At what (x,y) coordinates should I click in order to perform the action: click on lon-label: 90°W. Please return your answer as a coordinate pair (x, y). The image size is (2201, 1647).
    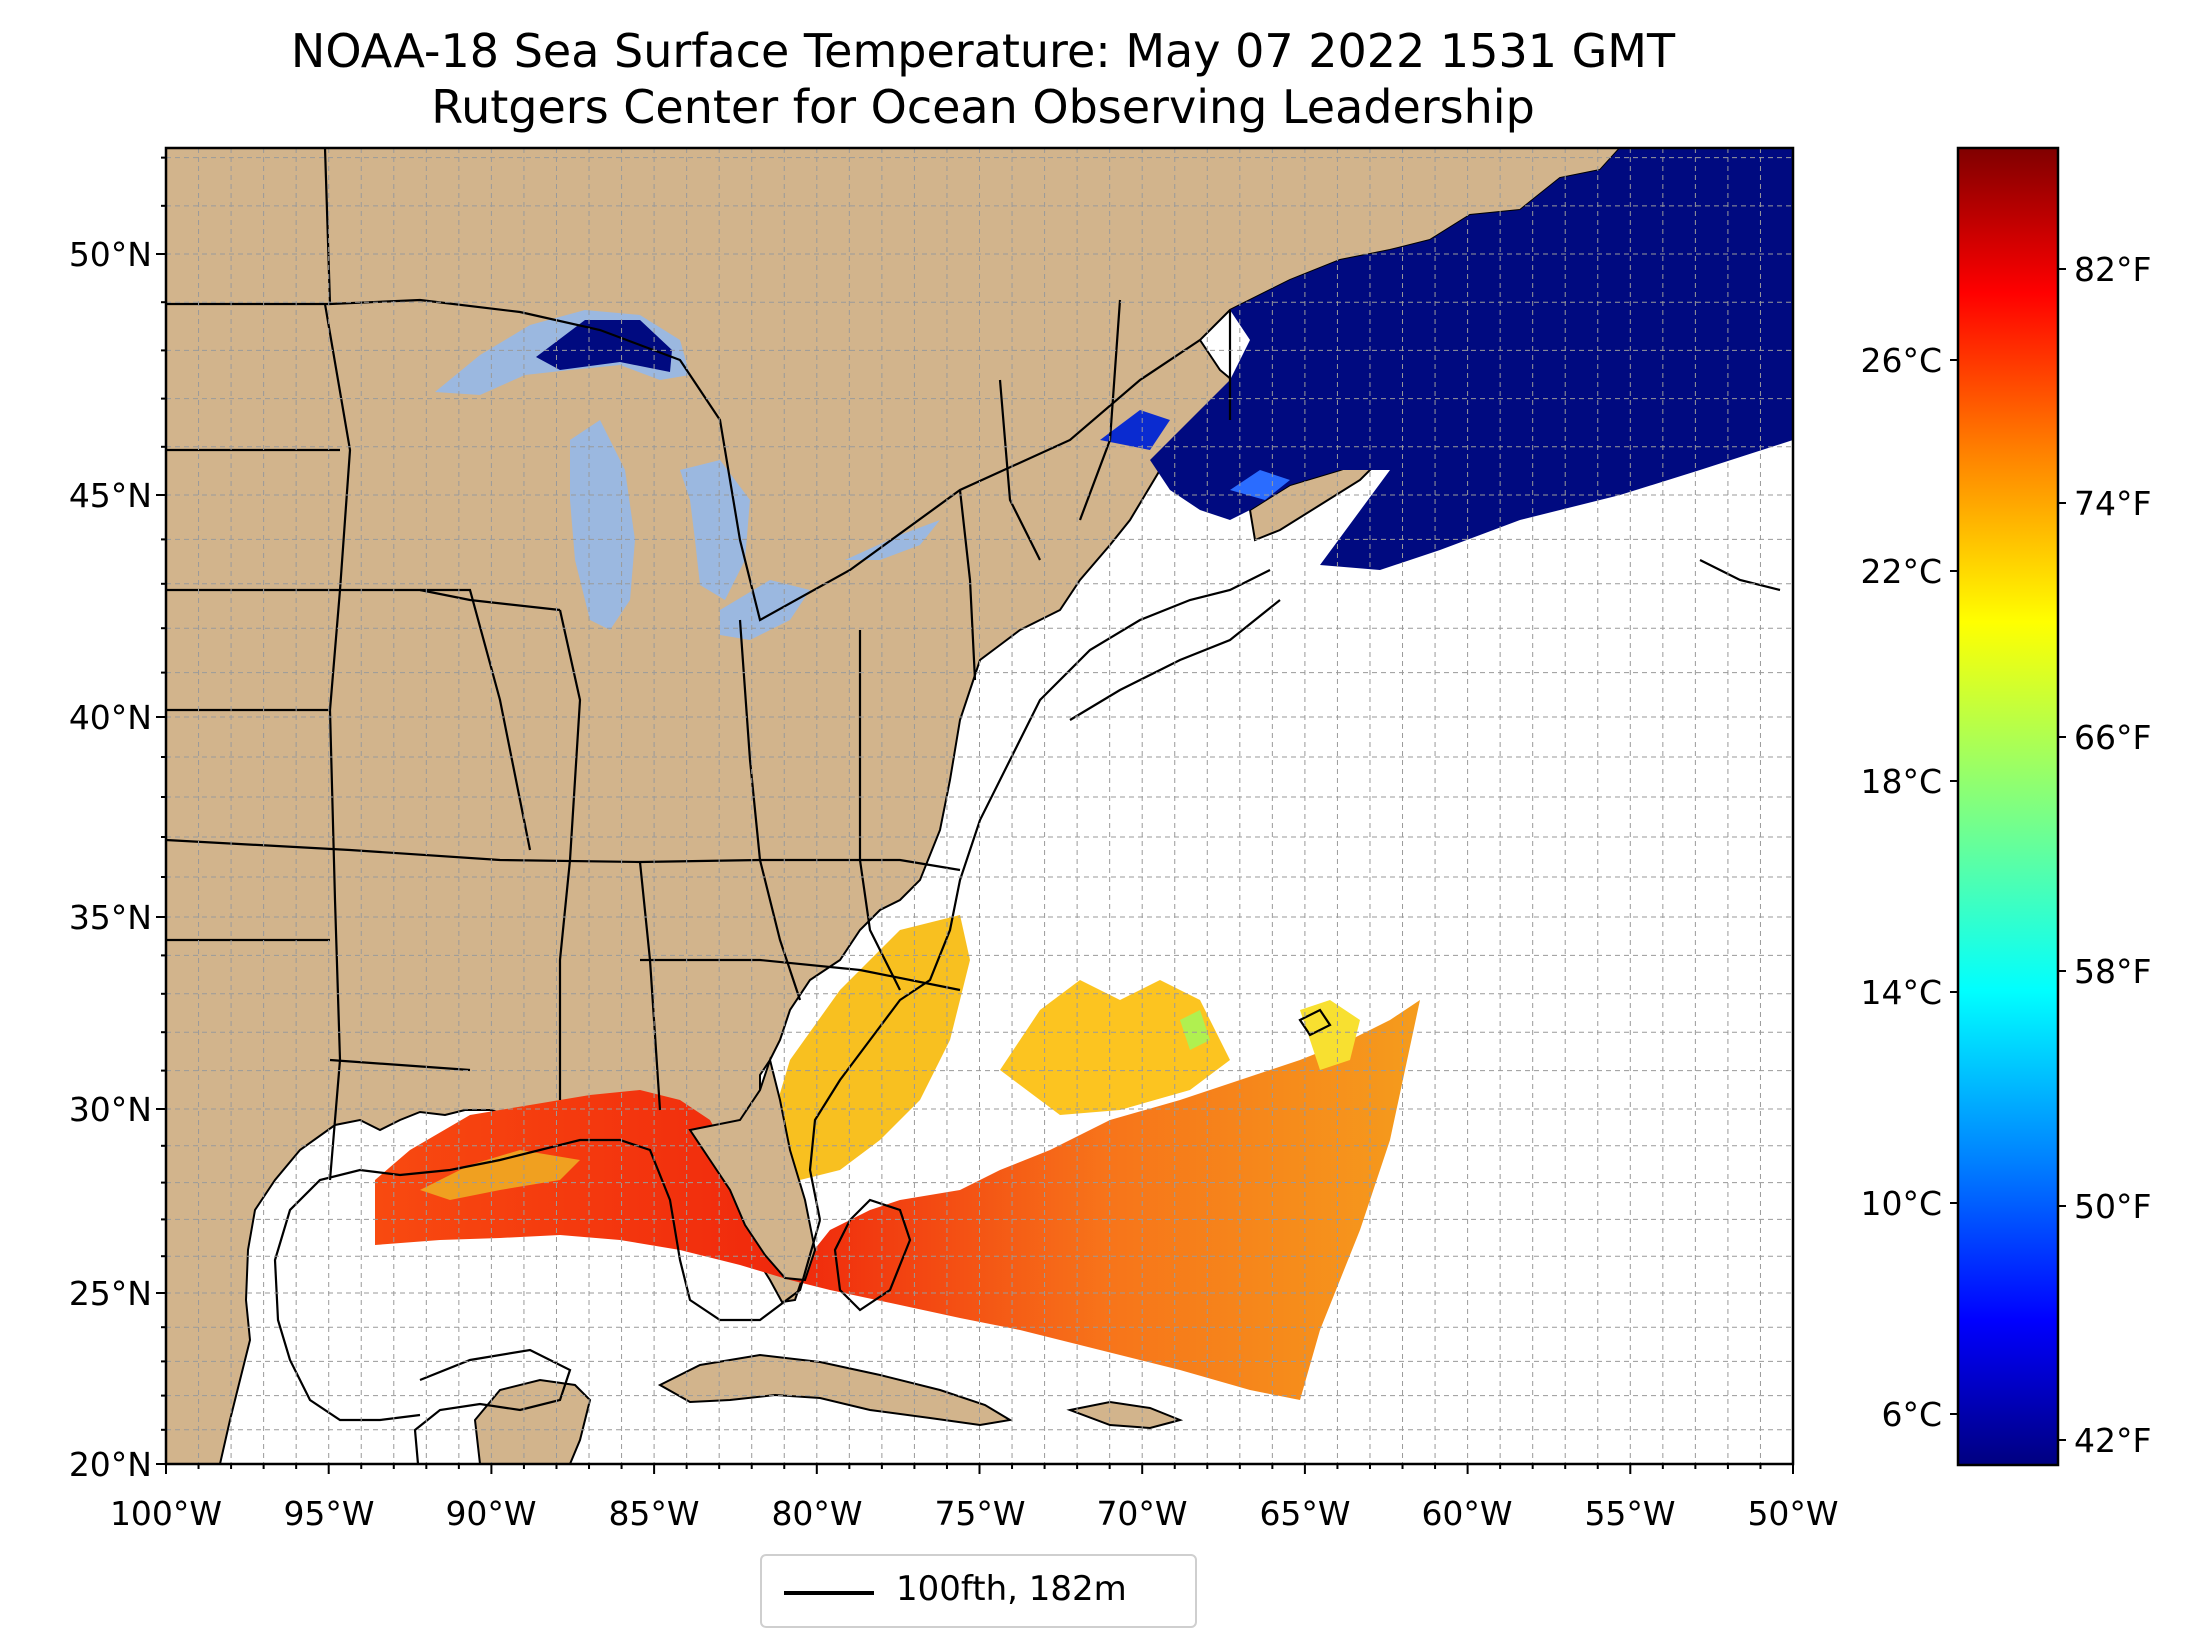
    Looking at the image, I should click on (490, 1513).